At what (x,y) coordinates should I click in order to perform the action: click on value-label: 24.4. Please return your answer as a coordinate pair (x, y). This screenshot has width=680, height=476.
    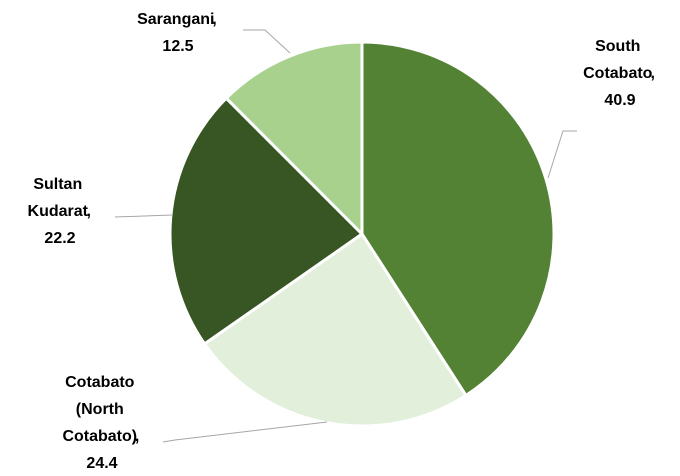
    Looking at the image, I should click on (101, 463).